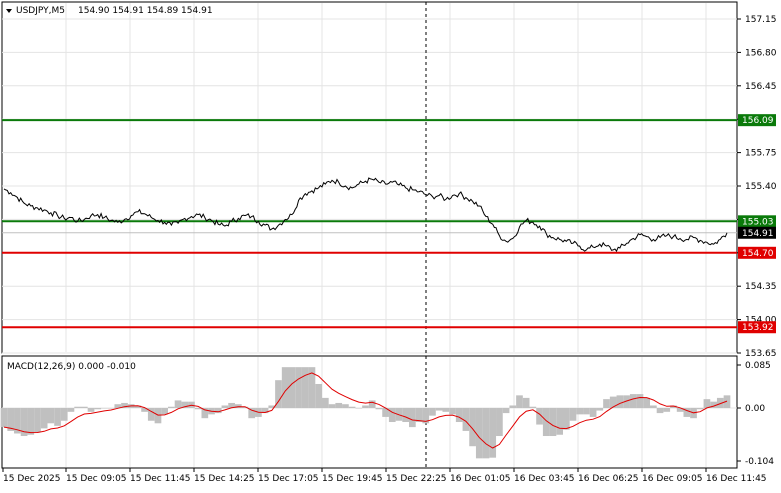 Image resolution: width=781 pixels, height=493 pixels. Describe the element at coordinates (759, 462) in the screenshot. I see `macd-tick-label: -0.104` at that location.